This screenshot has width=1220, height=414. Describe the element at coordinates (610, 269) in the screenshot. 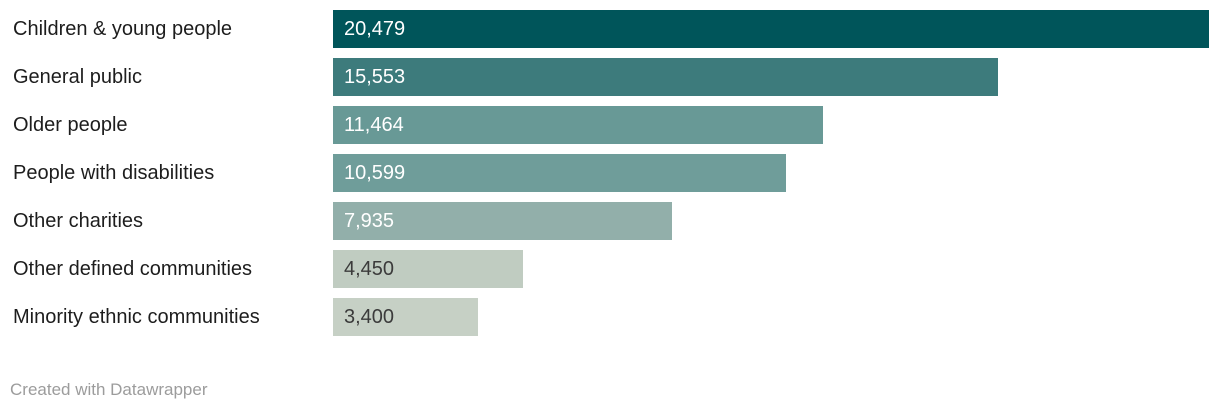

I see `bar-row: Other defined communities 4,450` at that location.